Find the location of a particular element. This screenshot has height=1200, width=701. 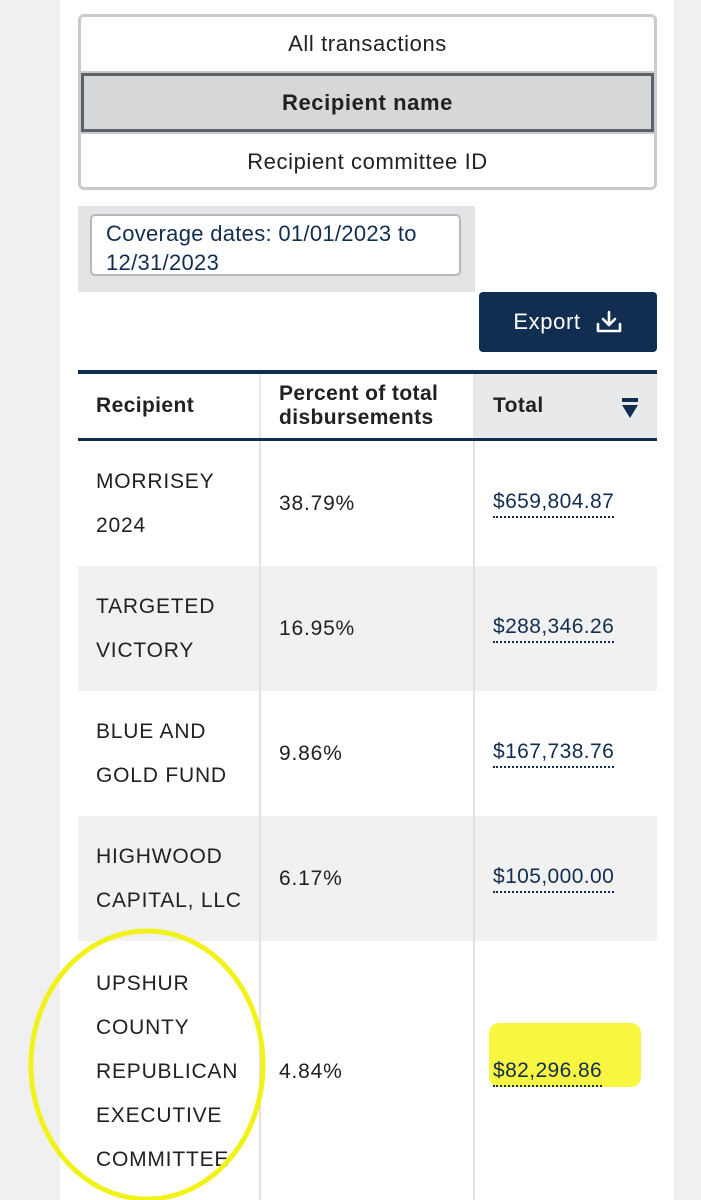

header-total-label: Total is located at coordinates (518, 405).